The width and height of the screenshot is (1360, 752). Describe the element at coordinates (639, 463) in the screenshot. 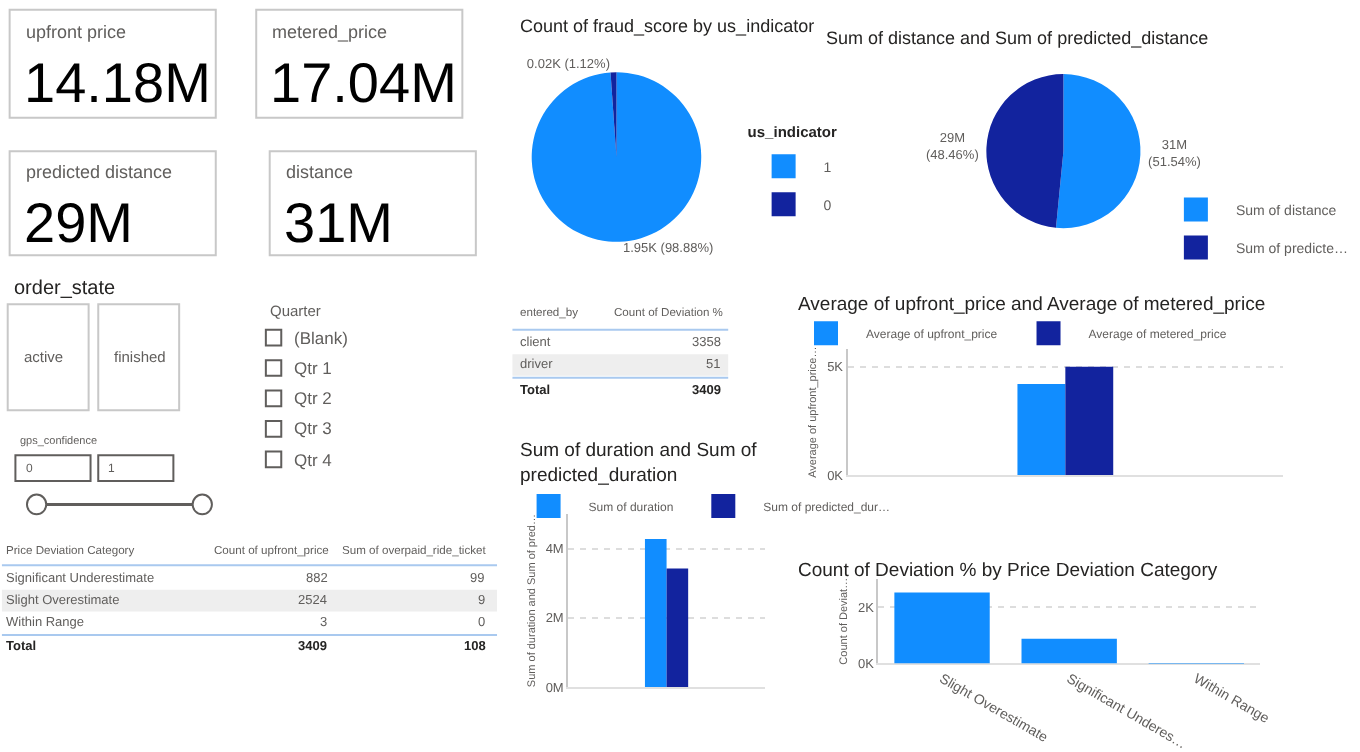

I see `chart-title: Sum of duration and Sum of predicted_duration` at that location.